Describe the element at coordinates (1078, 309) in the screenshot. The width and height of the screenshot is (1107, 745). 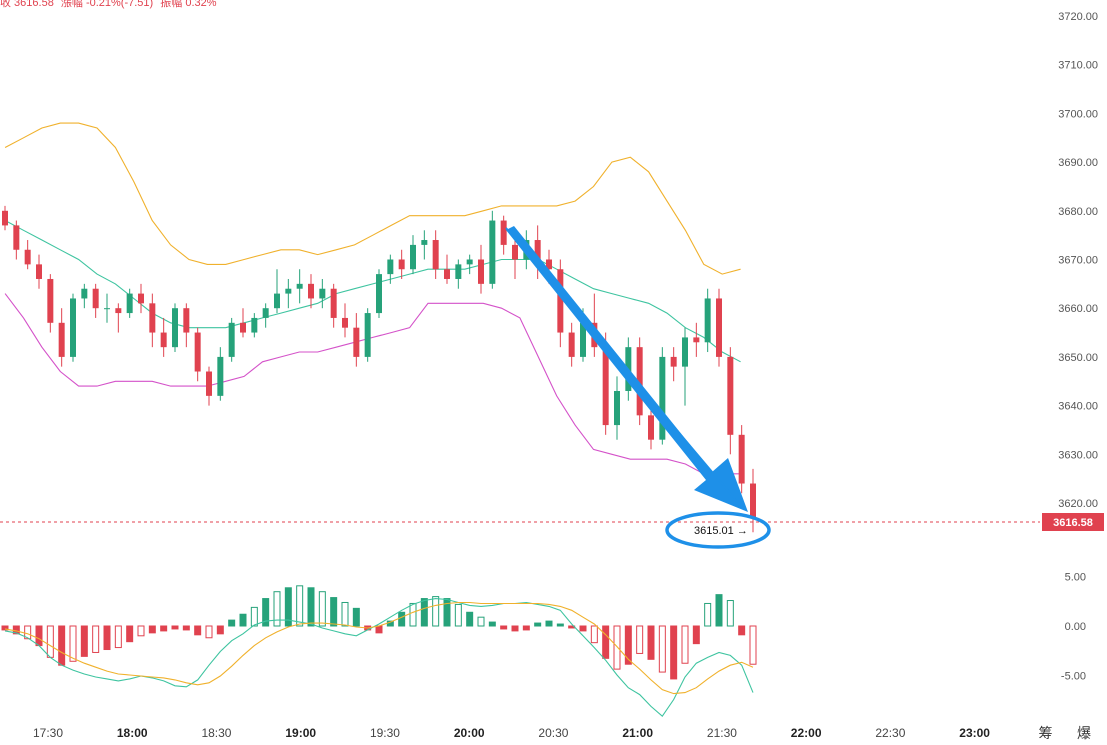
I see `price-tick-label: 3660.00` at that location.